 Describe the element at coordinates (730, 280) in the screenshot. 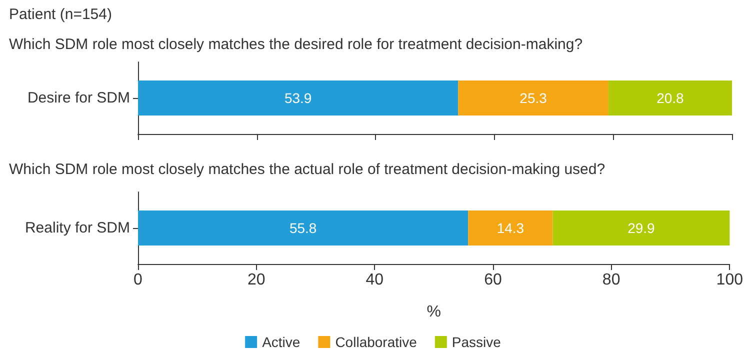

I see `x-tick-label: 100` at that location.